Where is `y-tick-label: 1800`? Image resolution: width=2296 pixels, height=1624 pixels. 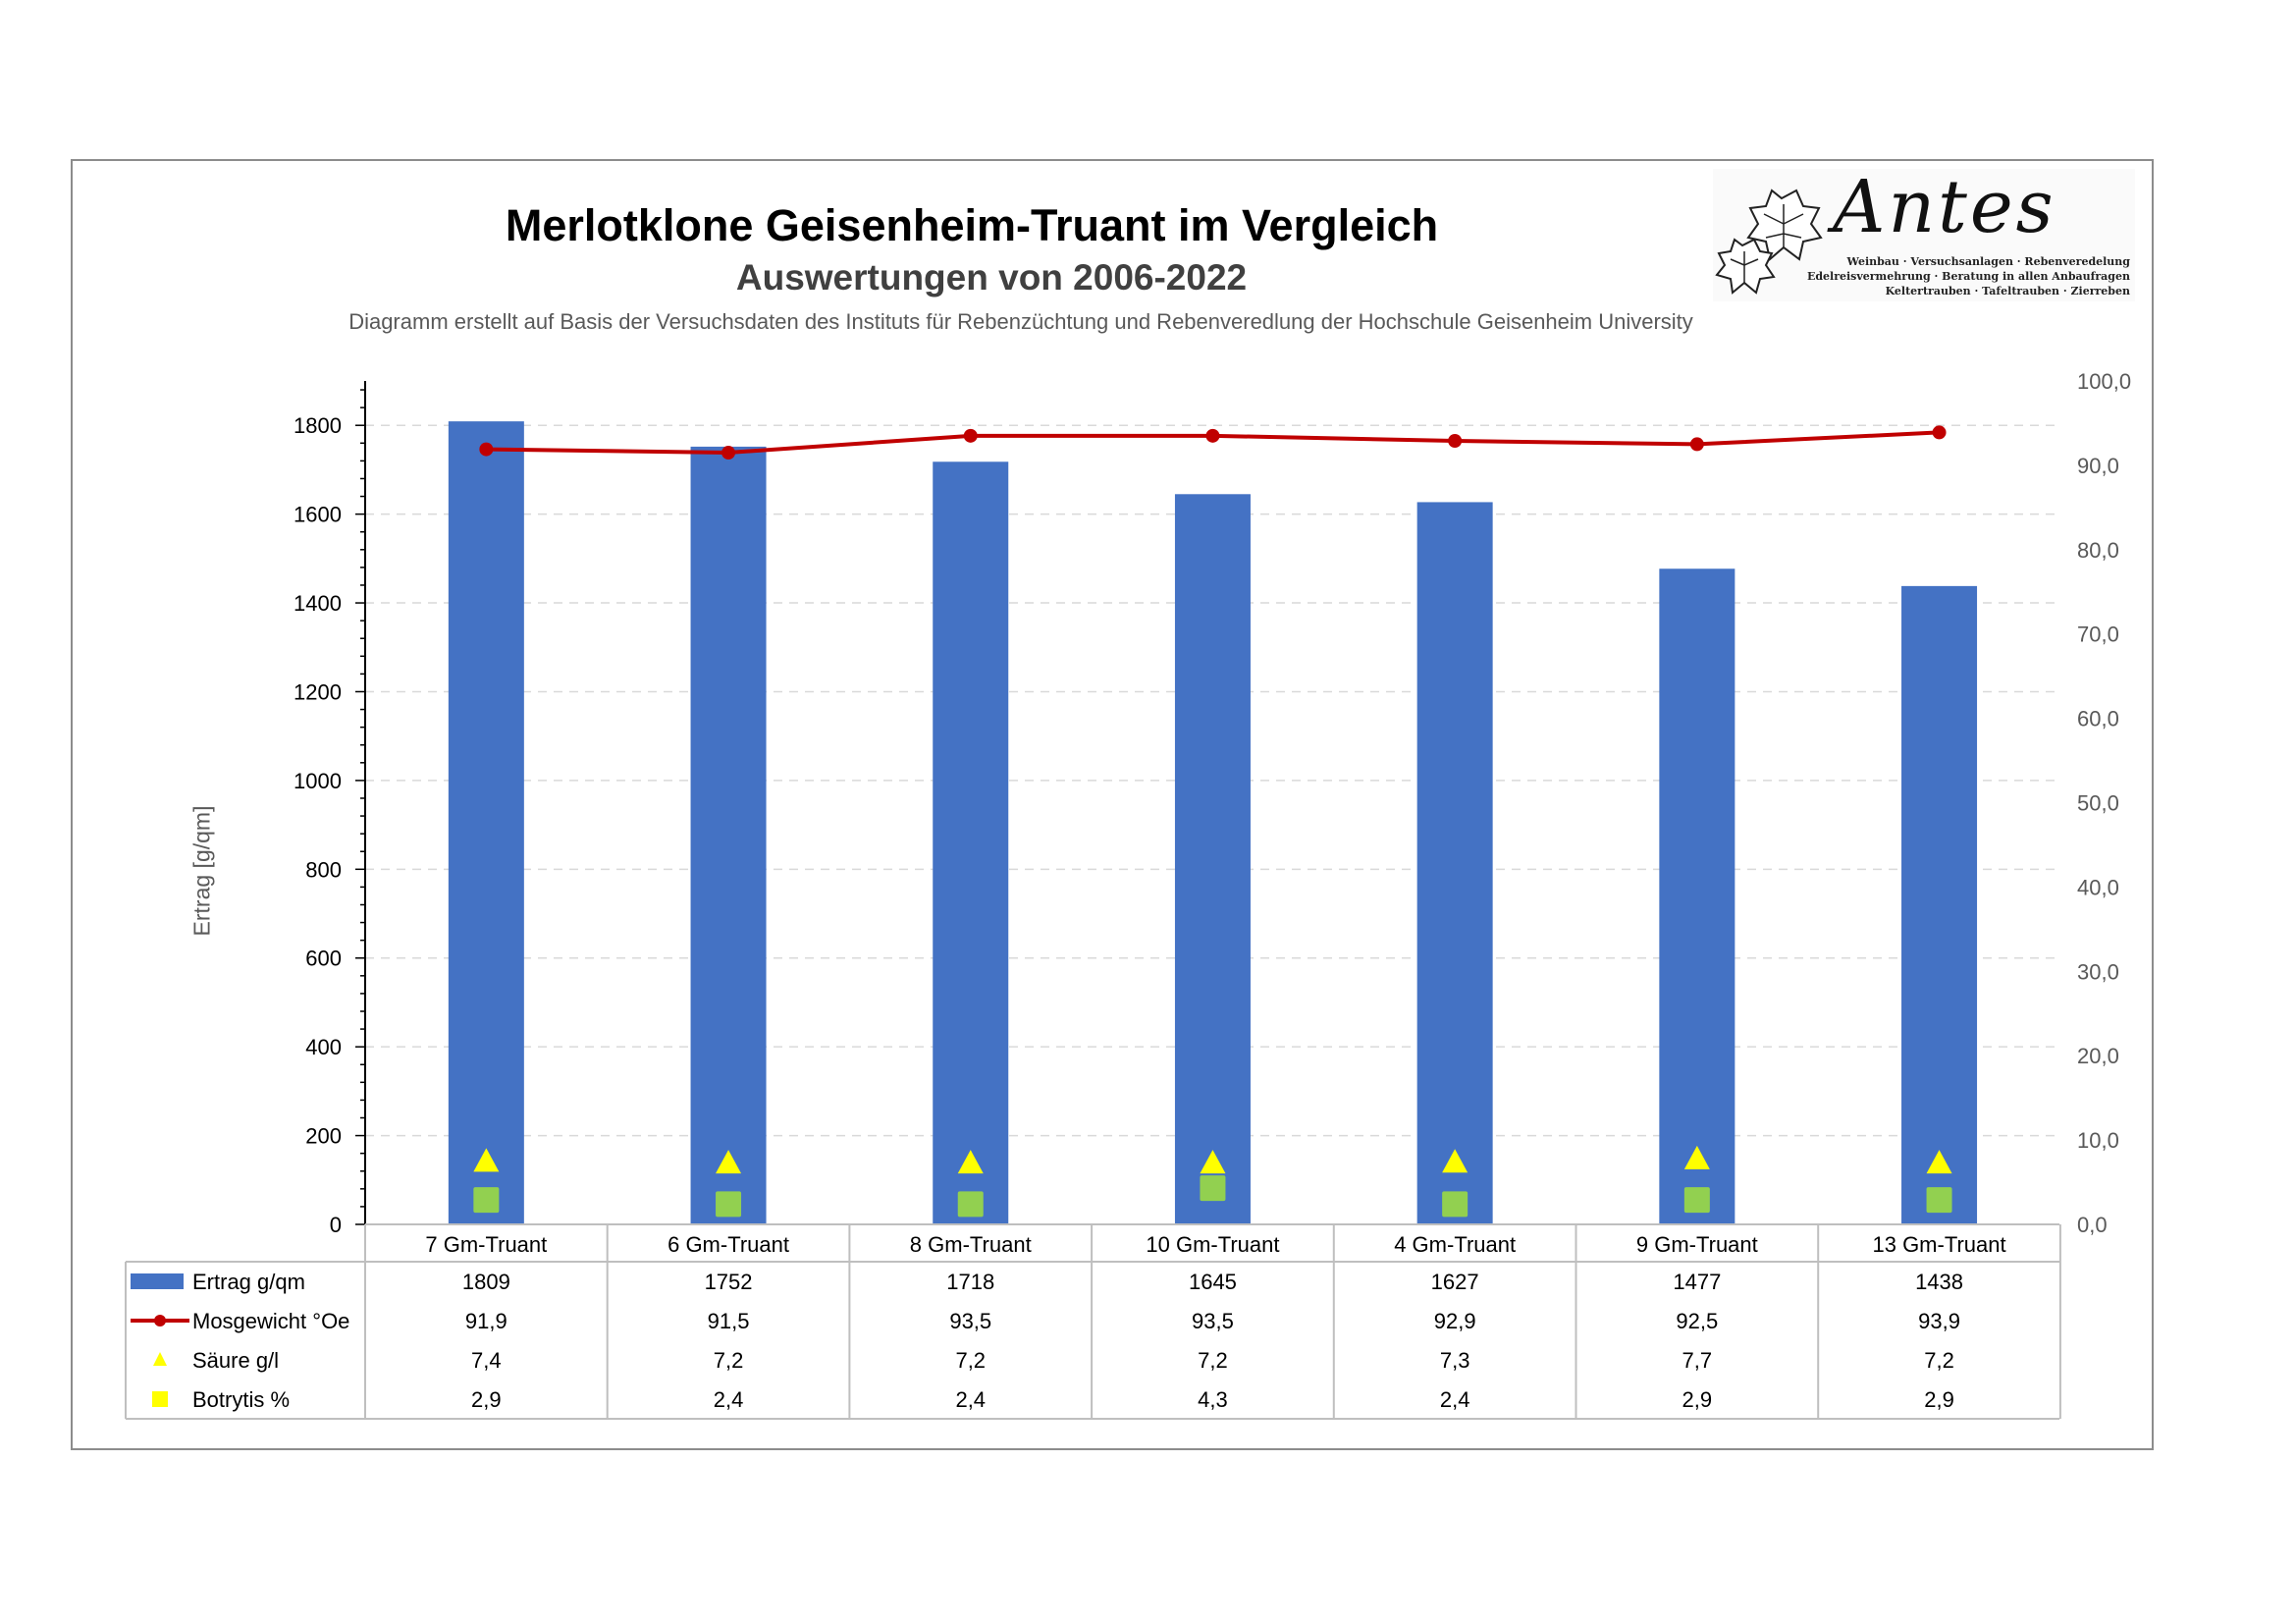
y-tick-label: 1800 is located at coordinates (318, 425).